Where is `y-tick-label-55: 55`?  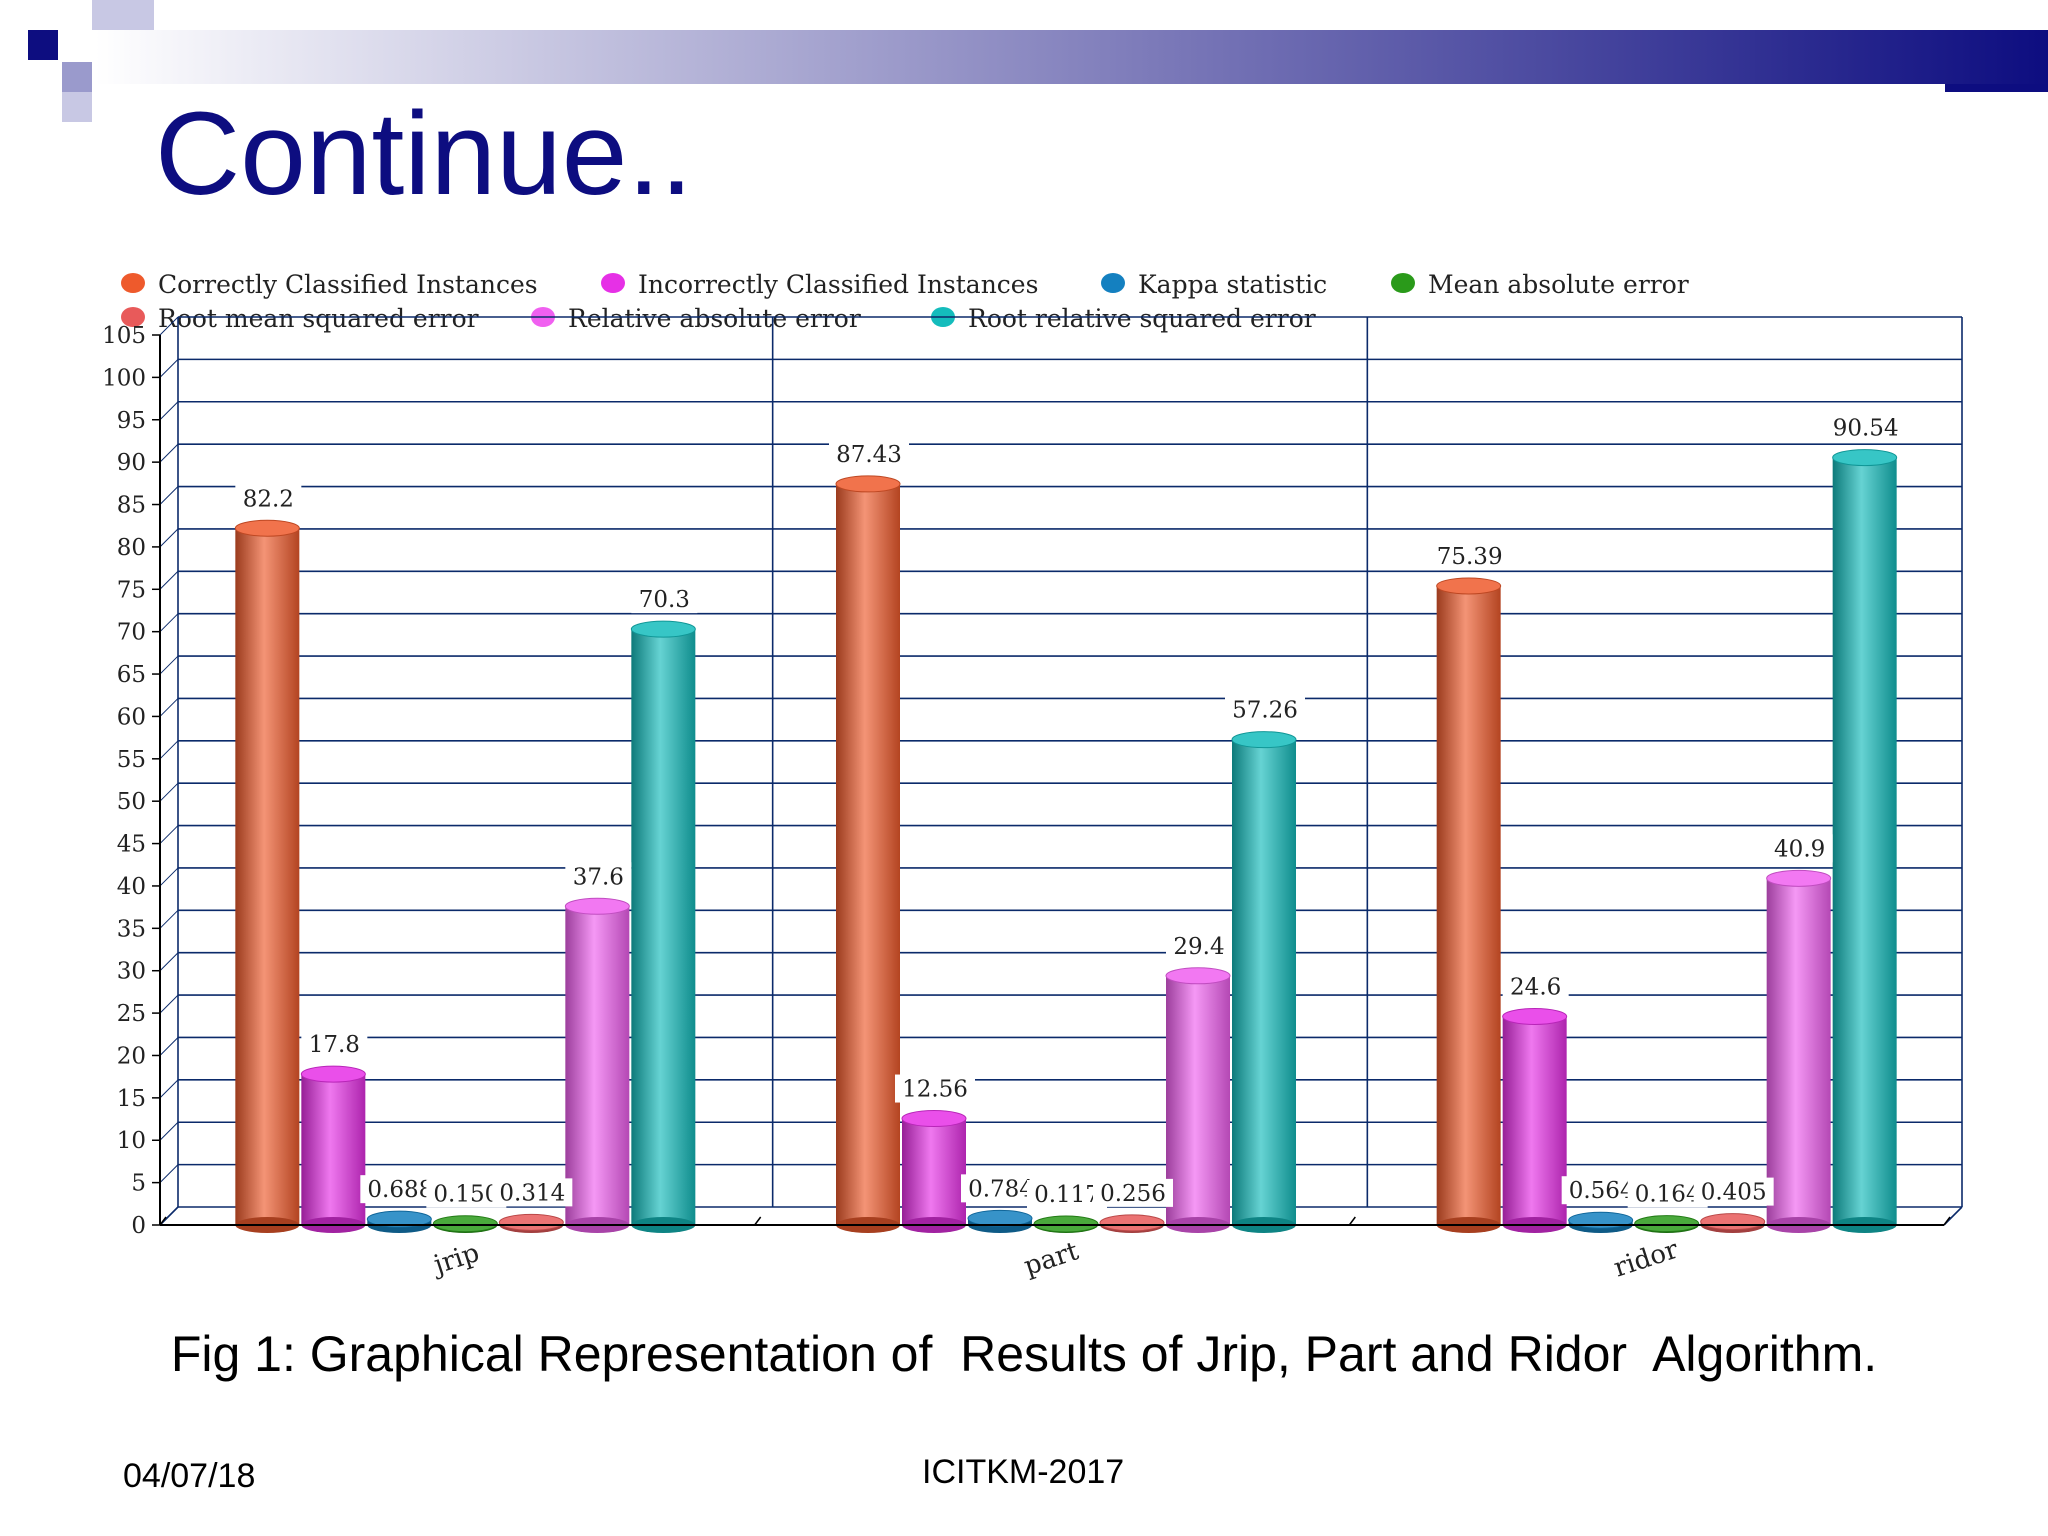
y-tick-label-55: 55 is located at coordinates (131, 760).